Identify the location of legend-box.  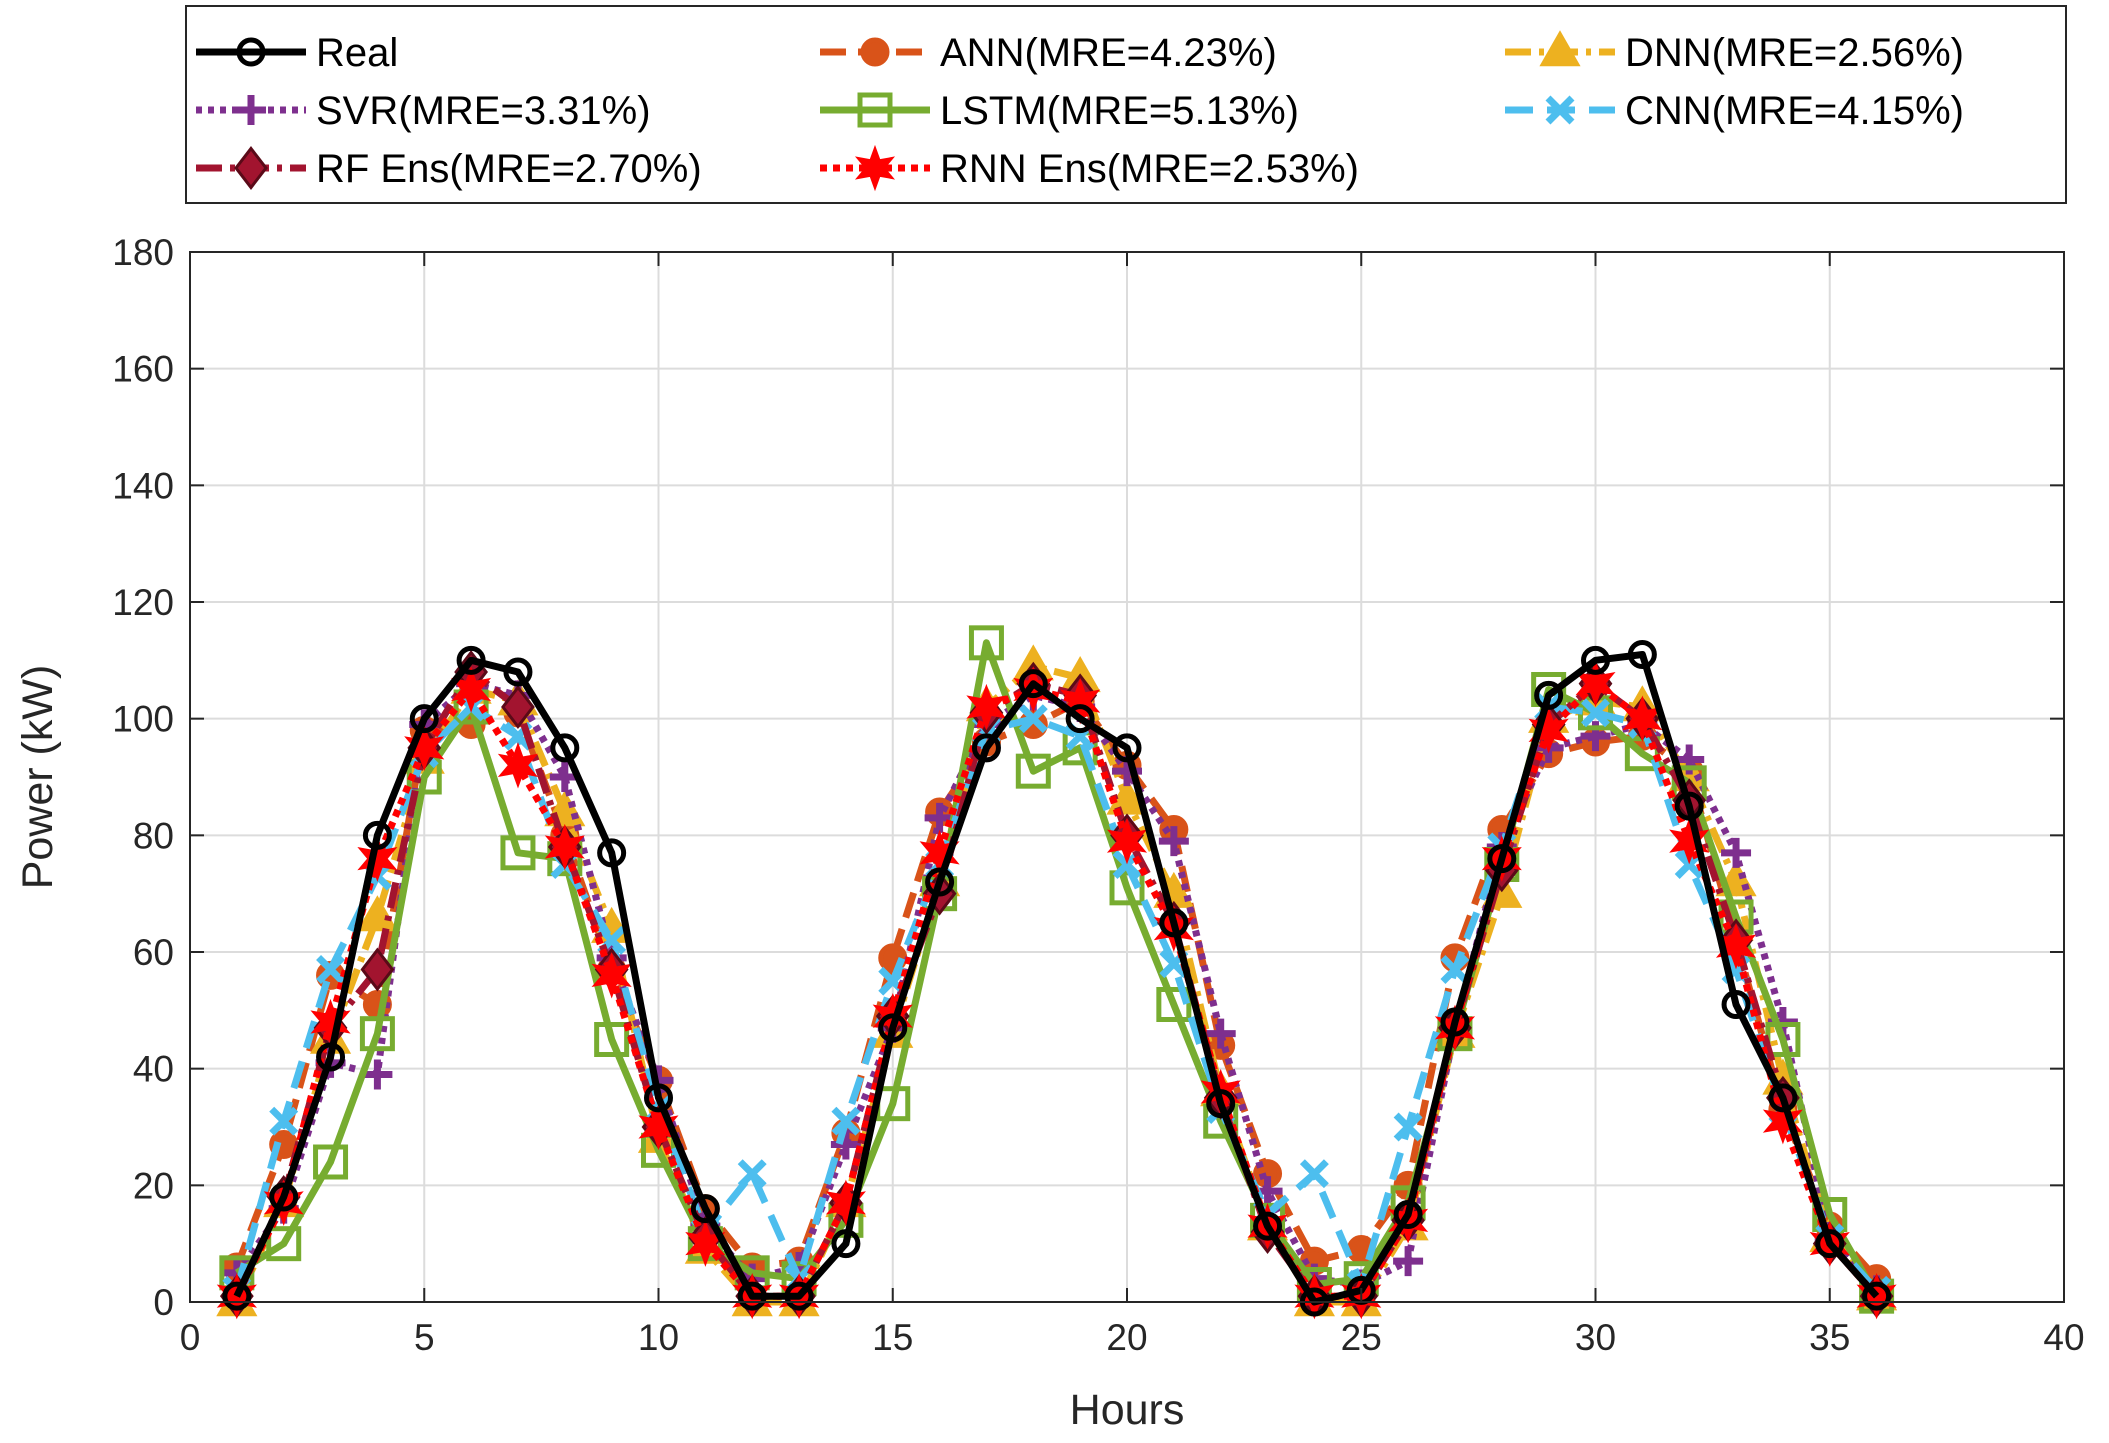
(1126, 104).